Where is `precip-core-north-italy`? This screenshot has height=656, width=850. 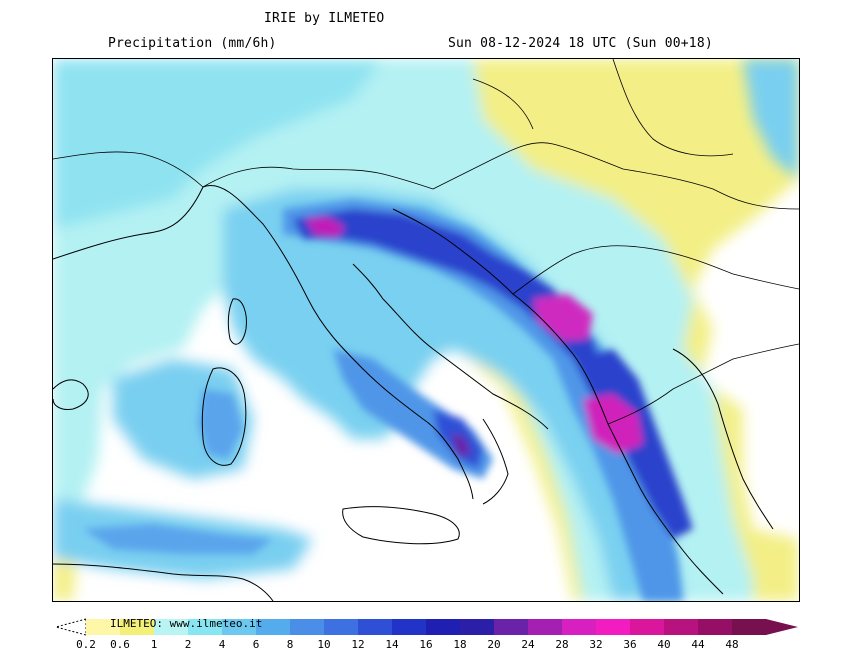
precip-core-north-italy is located at coordinates (325, 227).